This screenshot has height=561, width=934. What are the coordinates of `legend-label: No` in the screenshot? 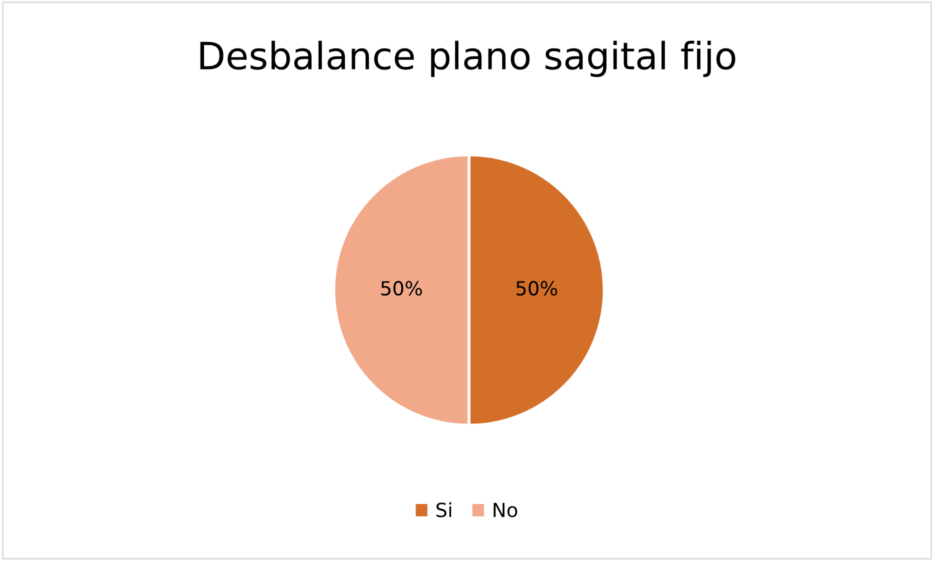 It's located at (506, 510).